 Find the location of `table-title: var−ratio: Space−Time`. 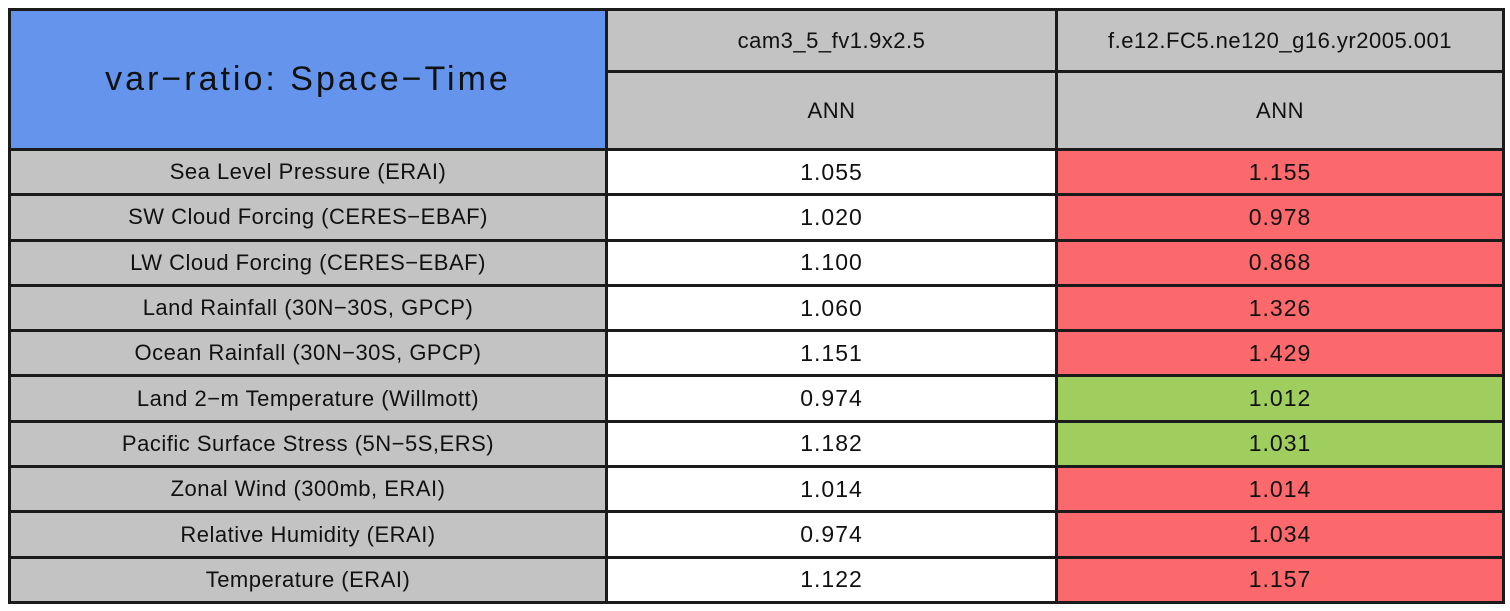

table-title: var−ratio: Space−Time is located at coordinates (308, 79).